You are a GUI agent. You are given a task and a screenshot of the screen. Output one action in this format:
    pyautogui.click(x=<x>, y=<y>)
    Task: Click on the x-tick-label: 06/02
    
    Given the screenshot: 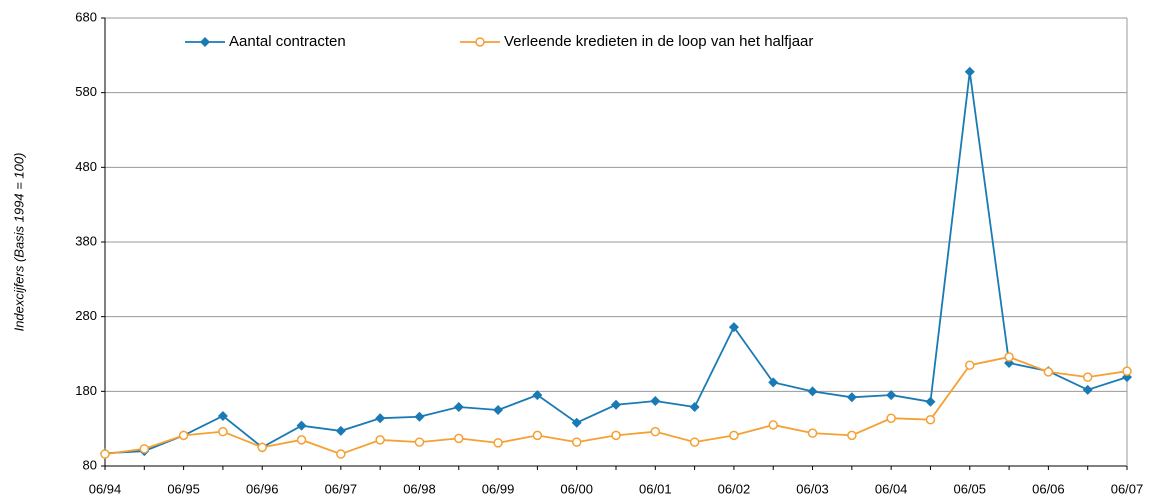 What is the action you would take?
    pyautogui.click(x=734, y=488)
    